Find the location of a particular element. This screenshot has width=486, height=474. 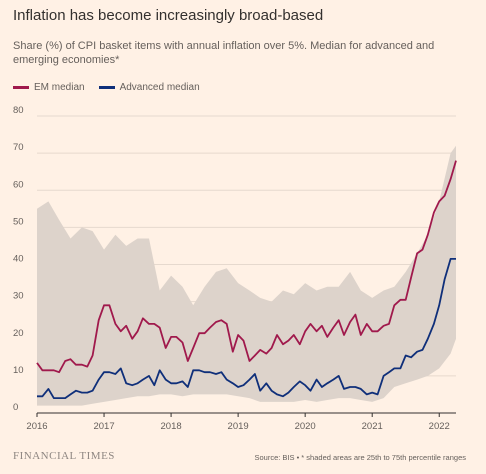

legend-swatch-advanced is located at coordinates (106, 87).